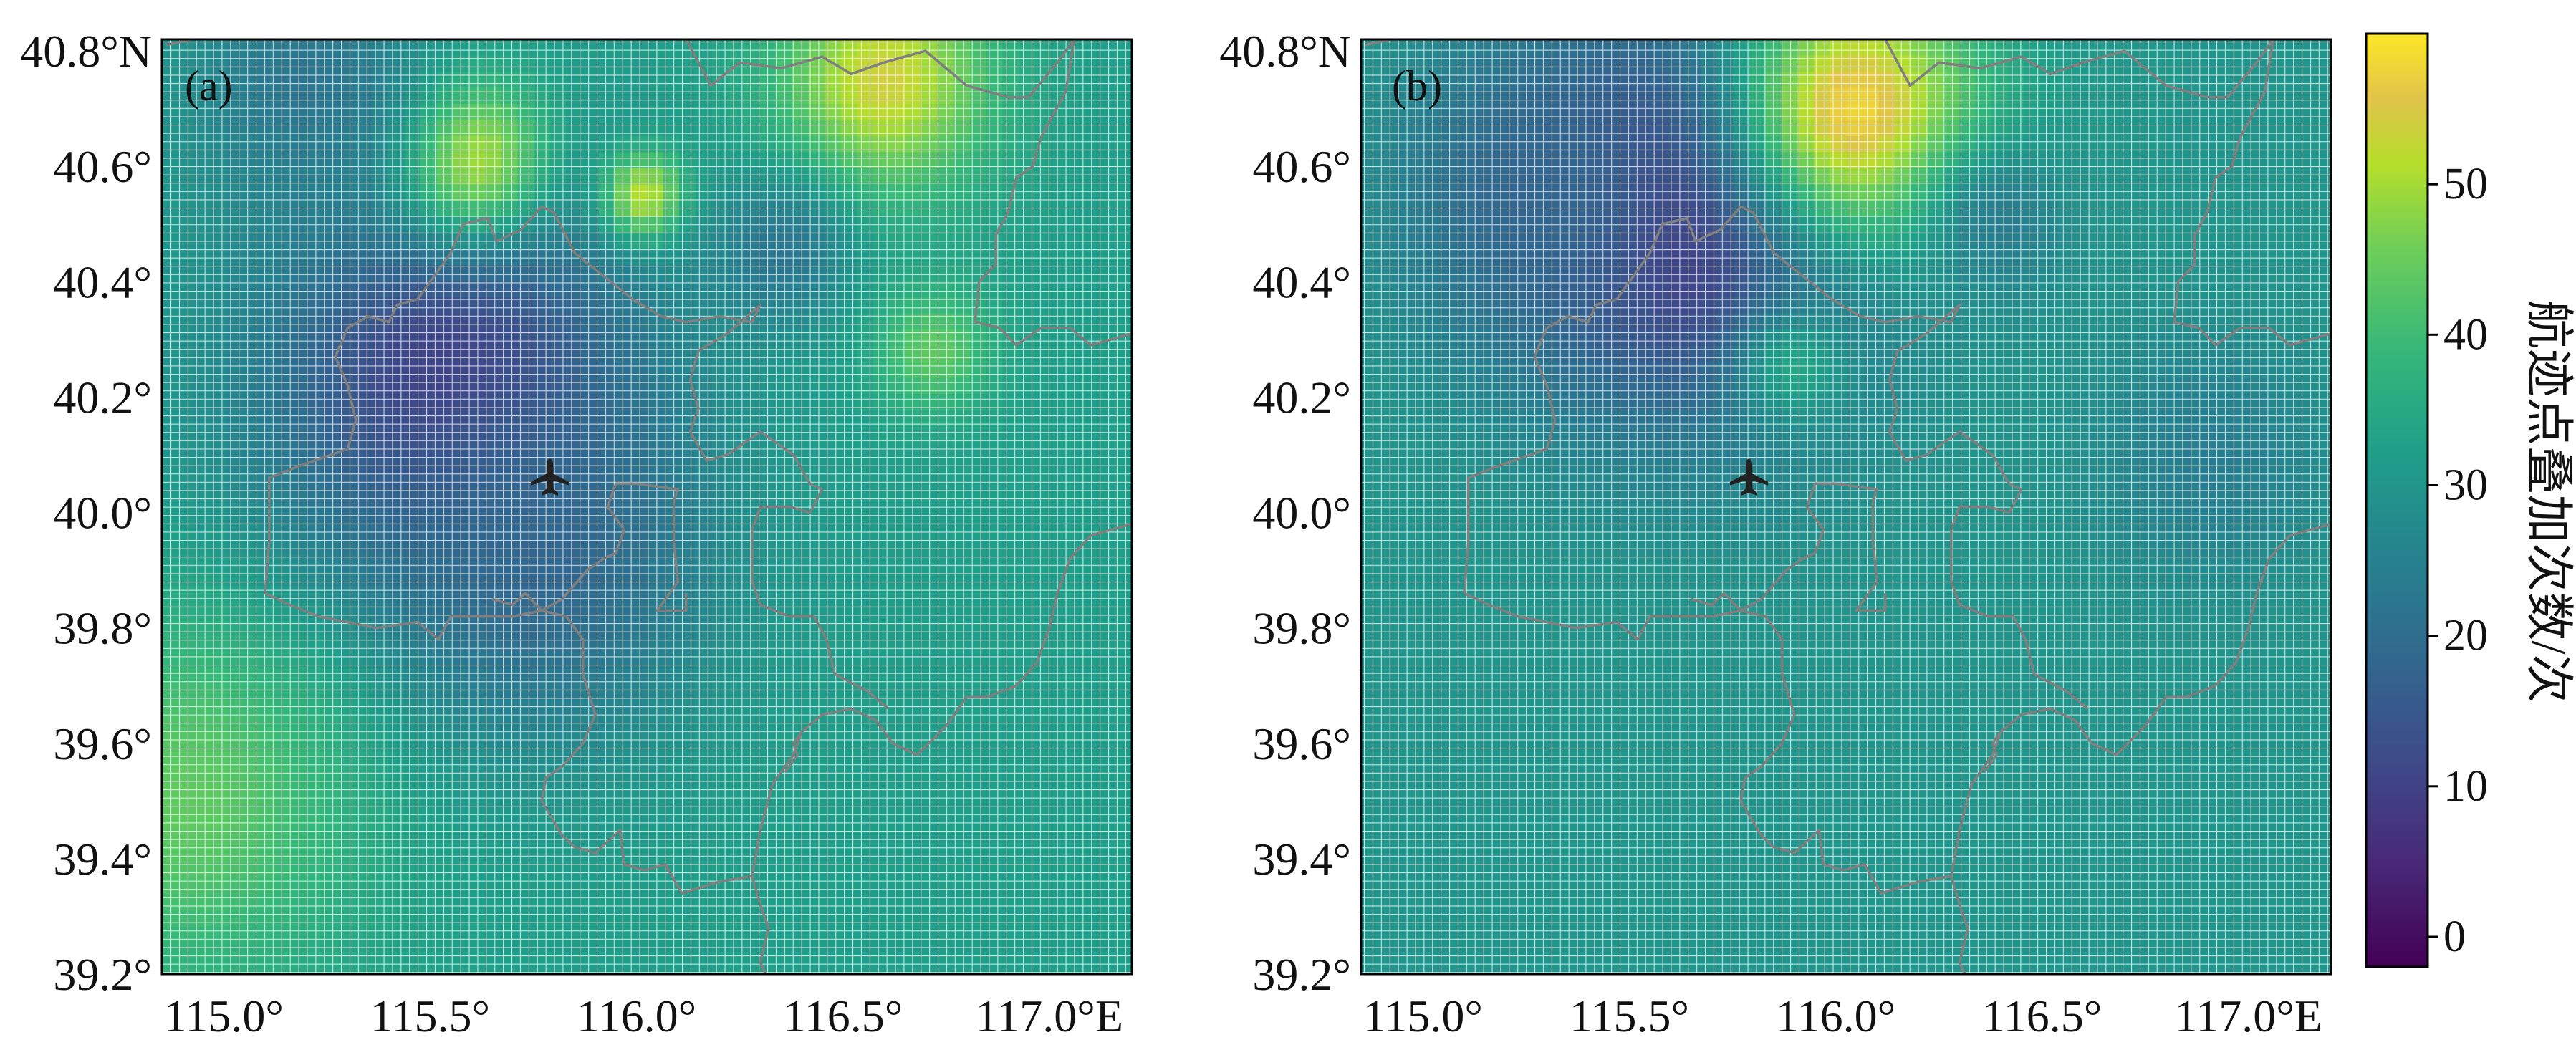  Describe the element at coordinates (1050, 1016) in the screenshot. I see `x-tick-label: 117.0°E` at that location.